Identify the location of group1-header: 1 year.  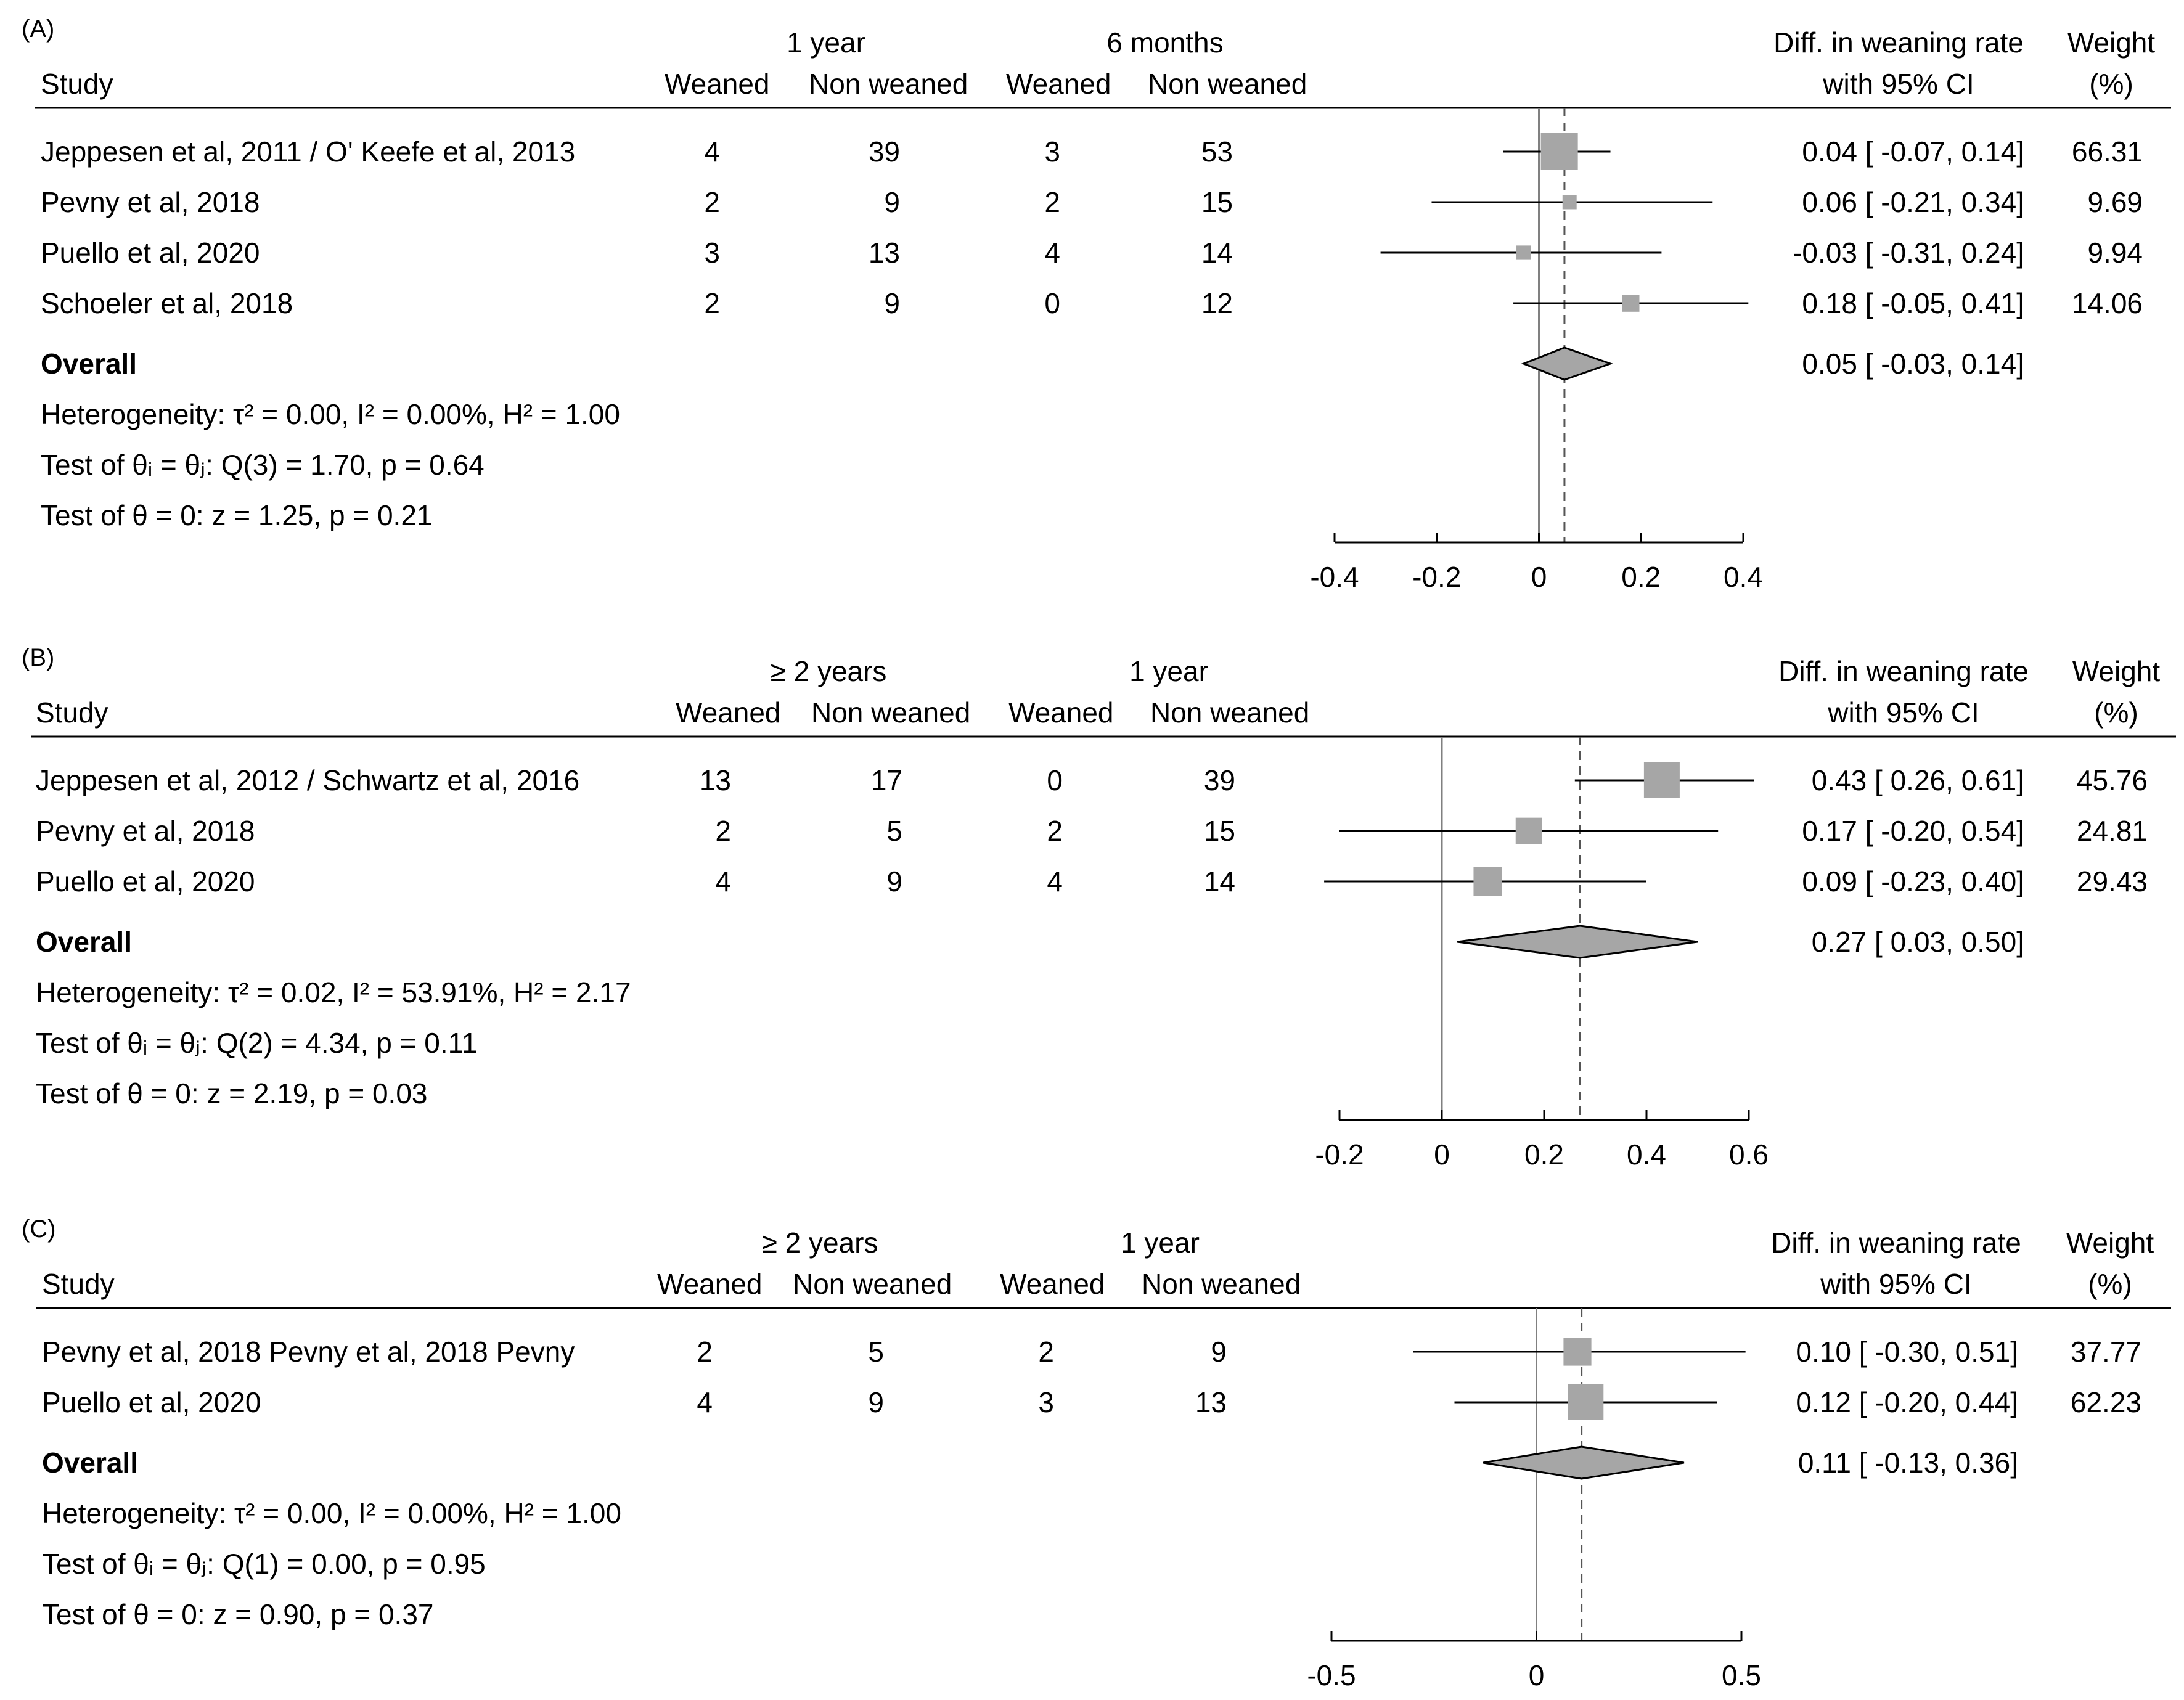
(826, 43).